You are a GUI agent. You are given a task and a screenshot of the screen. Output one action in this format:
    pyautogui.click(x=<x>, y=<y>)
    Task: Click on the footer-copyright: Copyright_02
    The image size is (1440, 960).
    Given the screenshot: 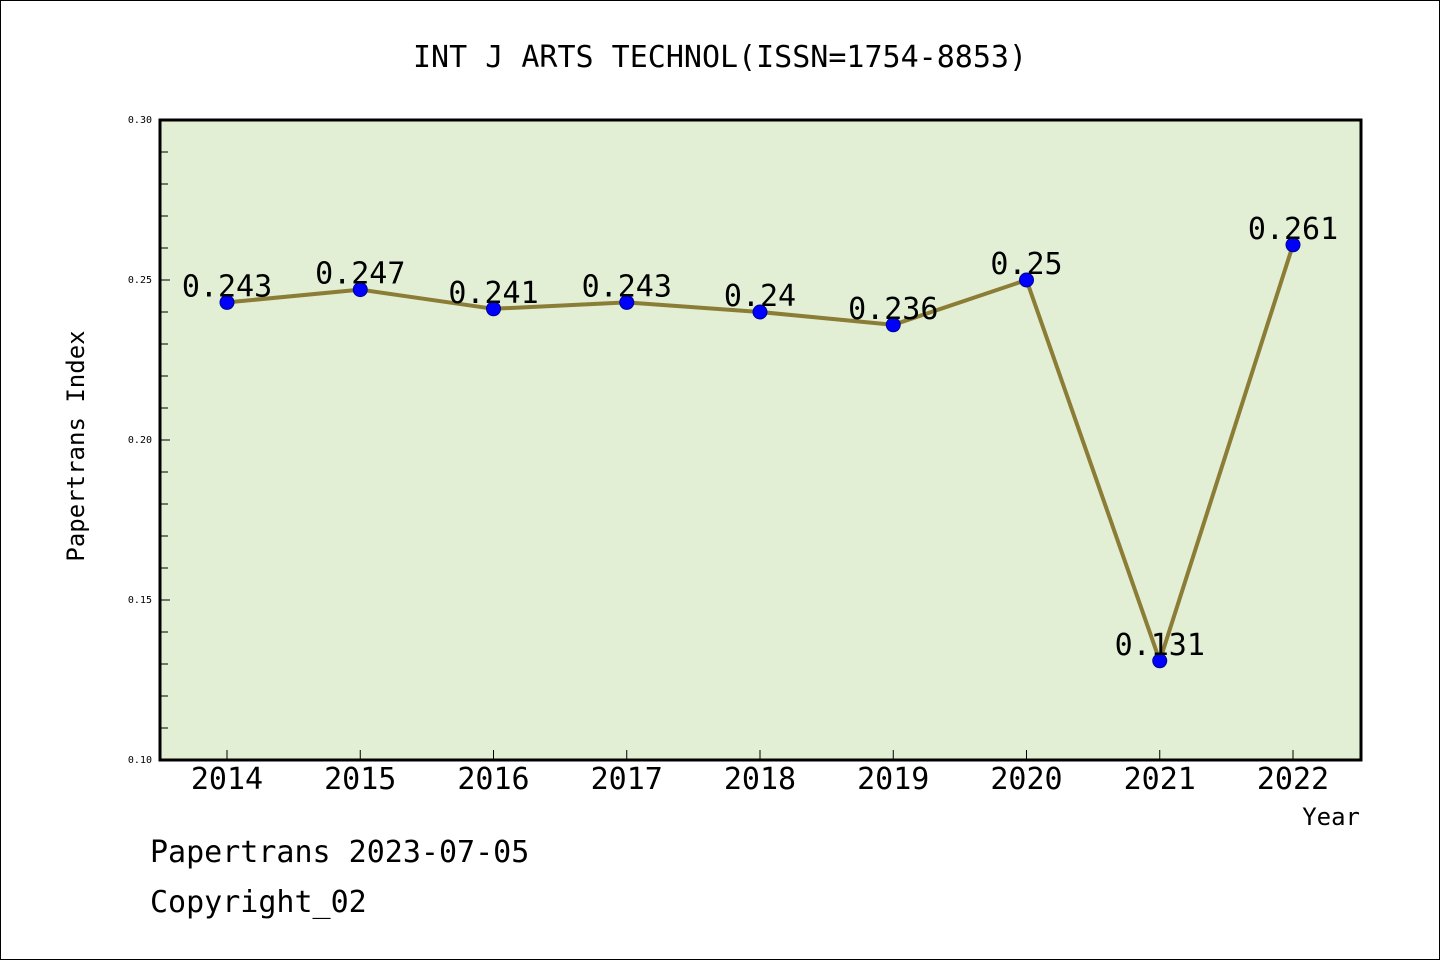 What is the action you would take?
    pyautogui.click(x=258, y=902)
    